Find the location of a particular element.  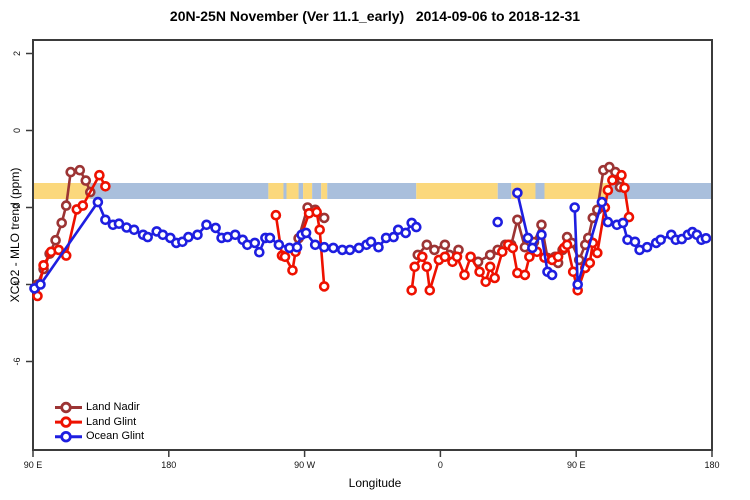

x-tick-label: 90 E is located at coordinates (576, 465).